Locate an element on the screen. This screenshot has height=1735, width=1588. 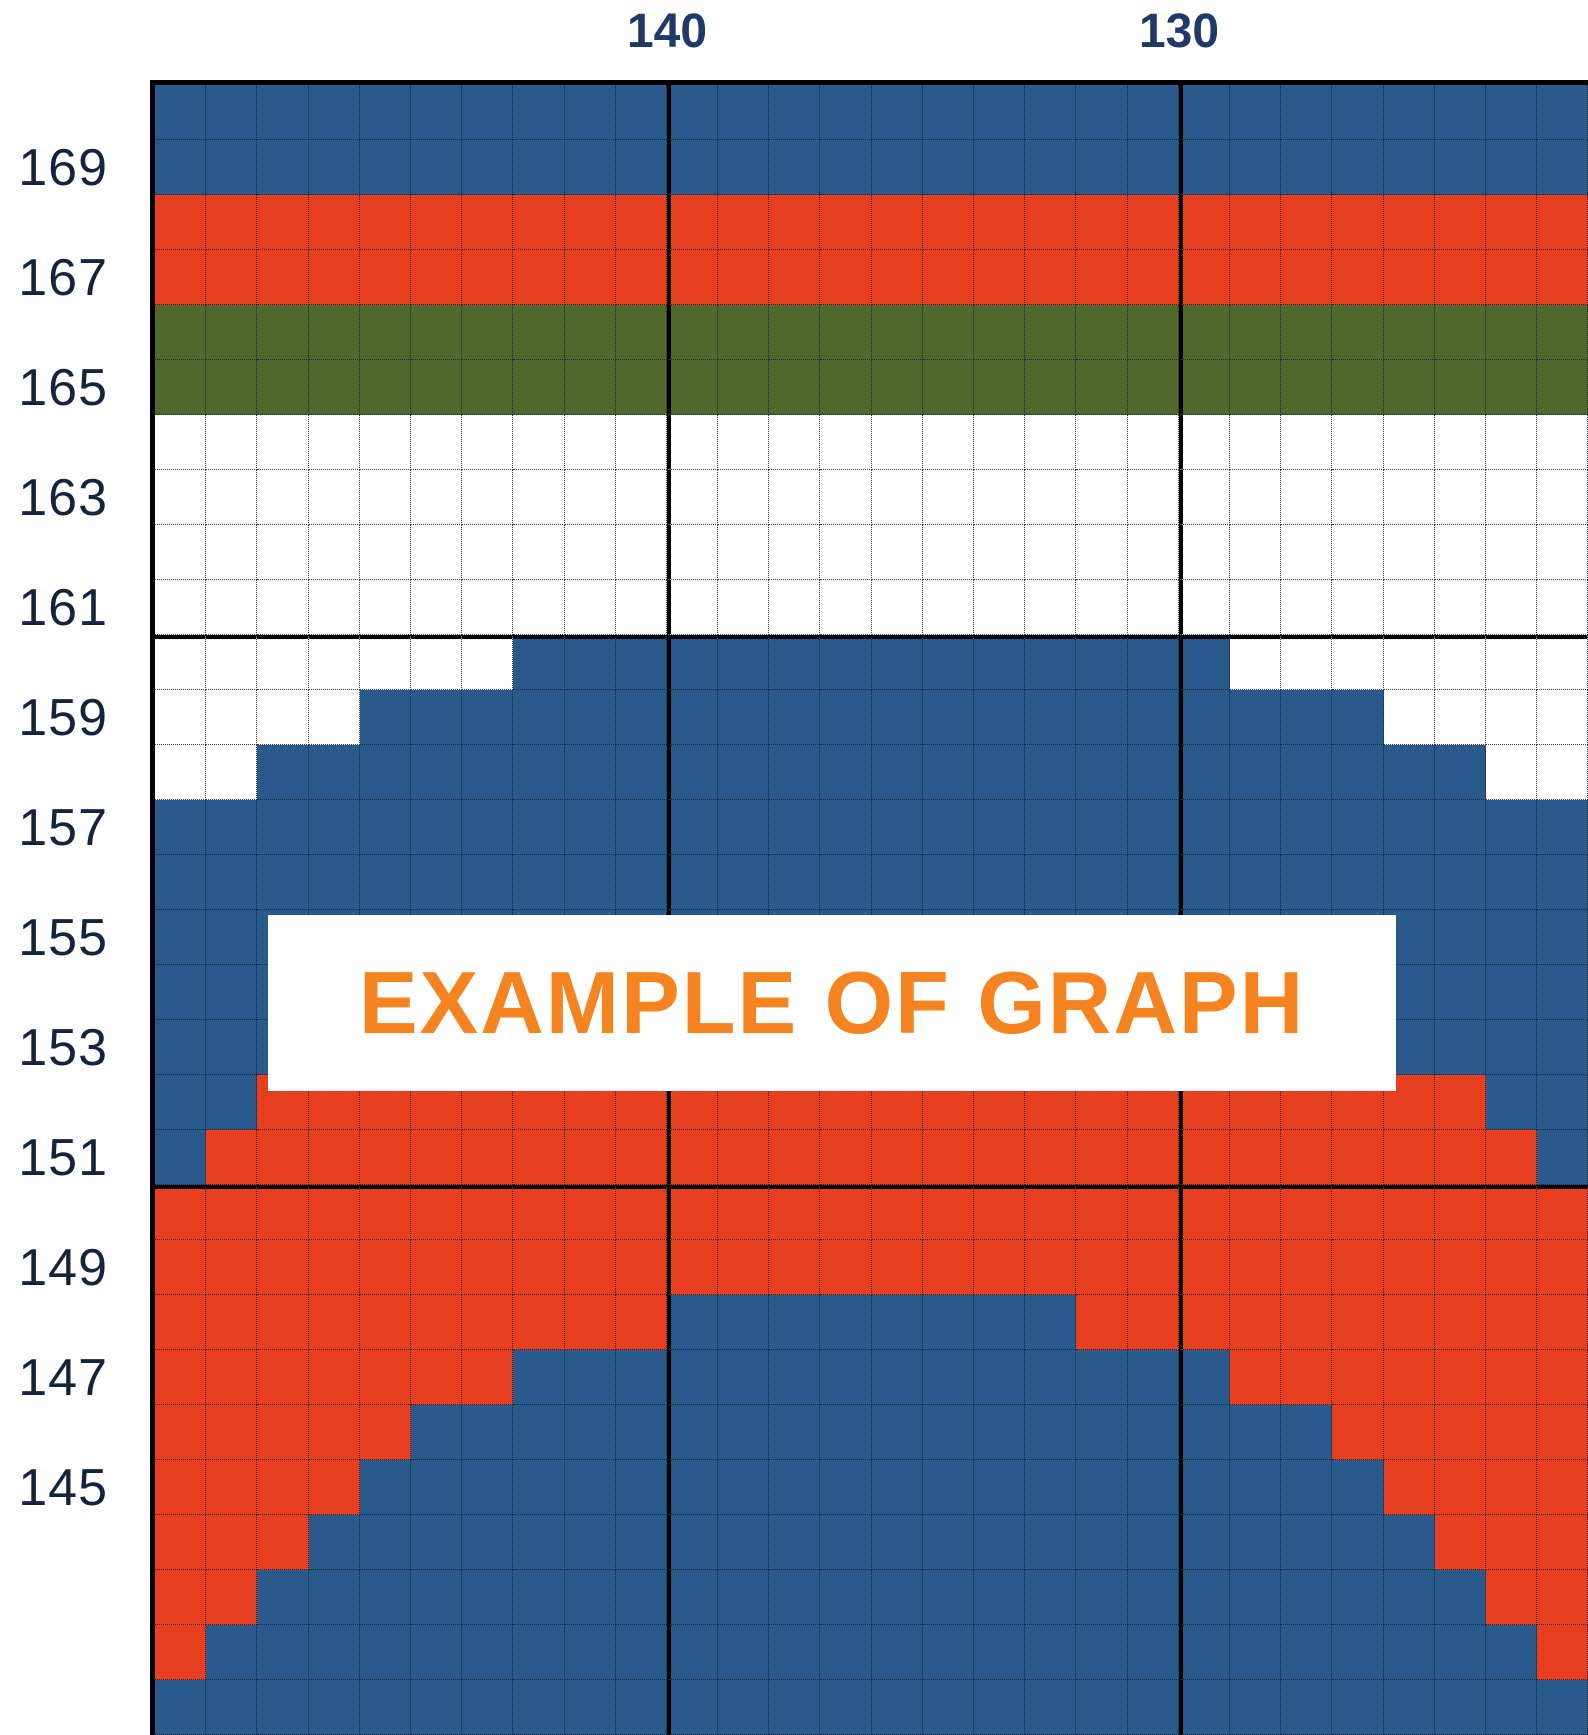
row-number-label: 159 is located at coordinates (63, 717).